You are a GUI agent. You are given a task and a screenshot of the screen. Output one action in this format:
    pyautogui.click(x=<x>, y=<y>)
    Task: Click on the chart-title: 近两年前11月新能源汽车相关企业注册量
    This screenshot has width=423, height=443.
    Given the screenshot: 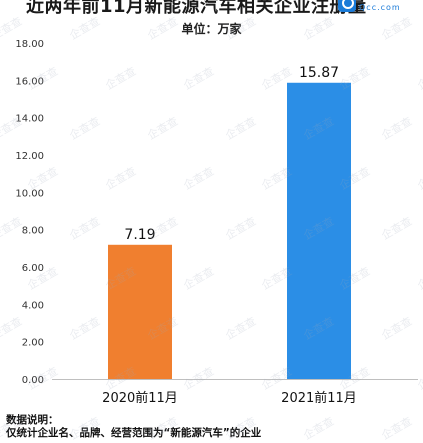 What is the action you would take?
    pyautogui.click(x=196, y=7)
    